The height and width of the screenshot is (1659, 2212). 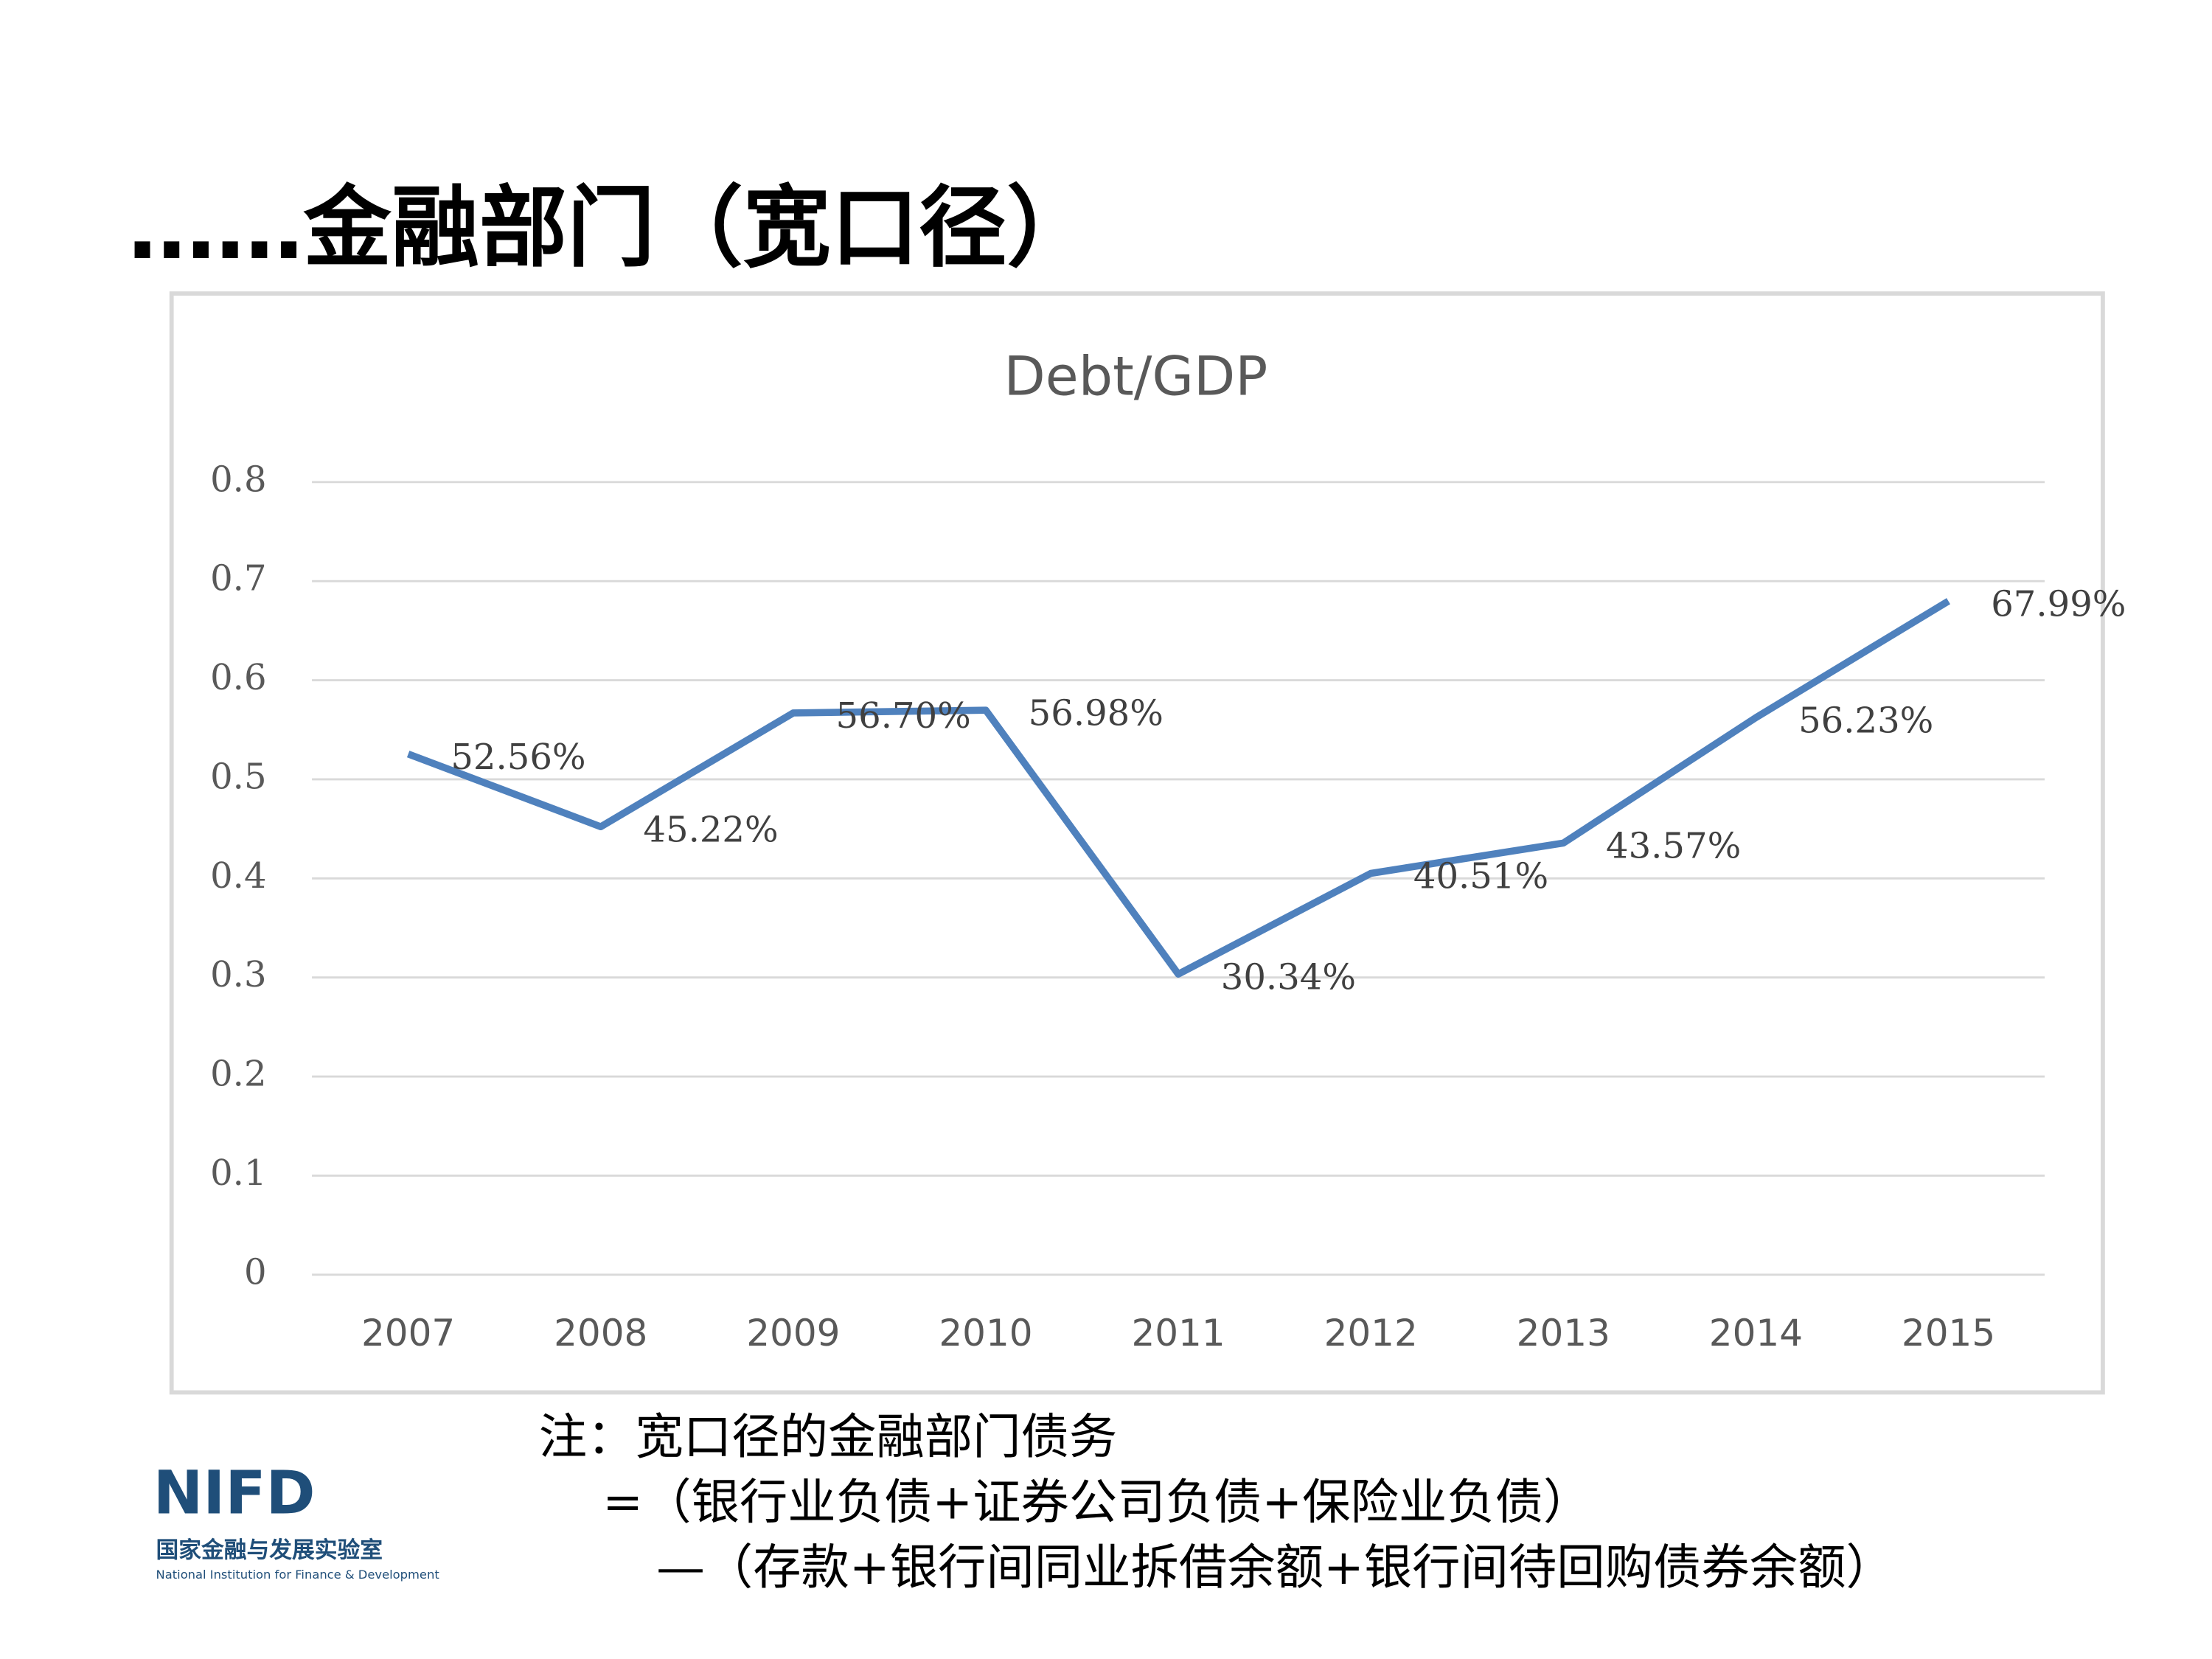 I want to click on y-tick-label: 0.4, so click(x=238, y=876).